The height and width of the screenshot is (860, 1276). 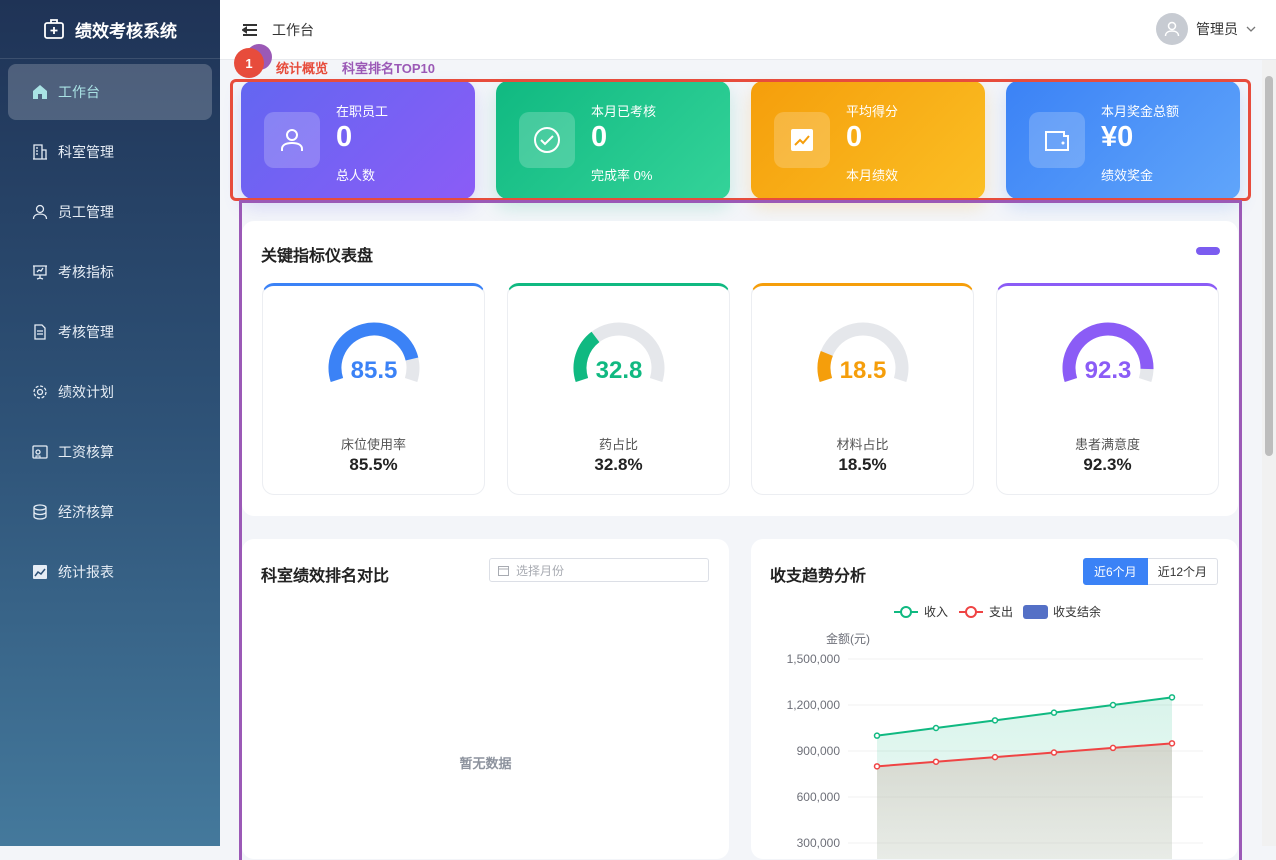 I want to click on menu-fold-icon, so click(x=250, y=30).